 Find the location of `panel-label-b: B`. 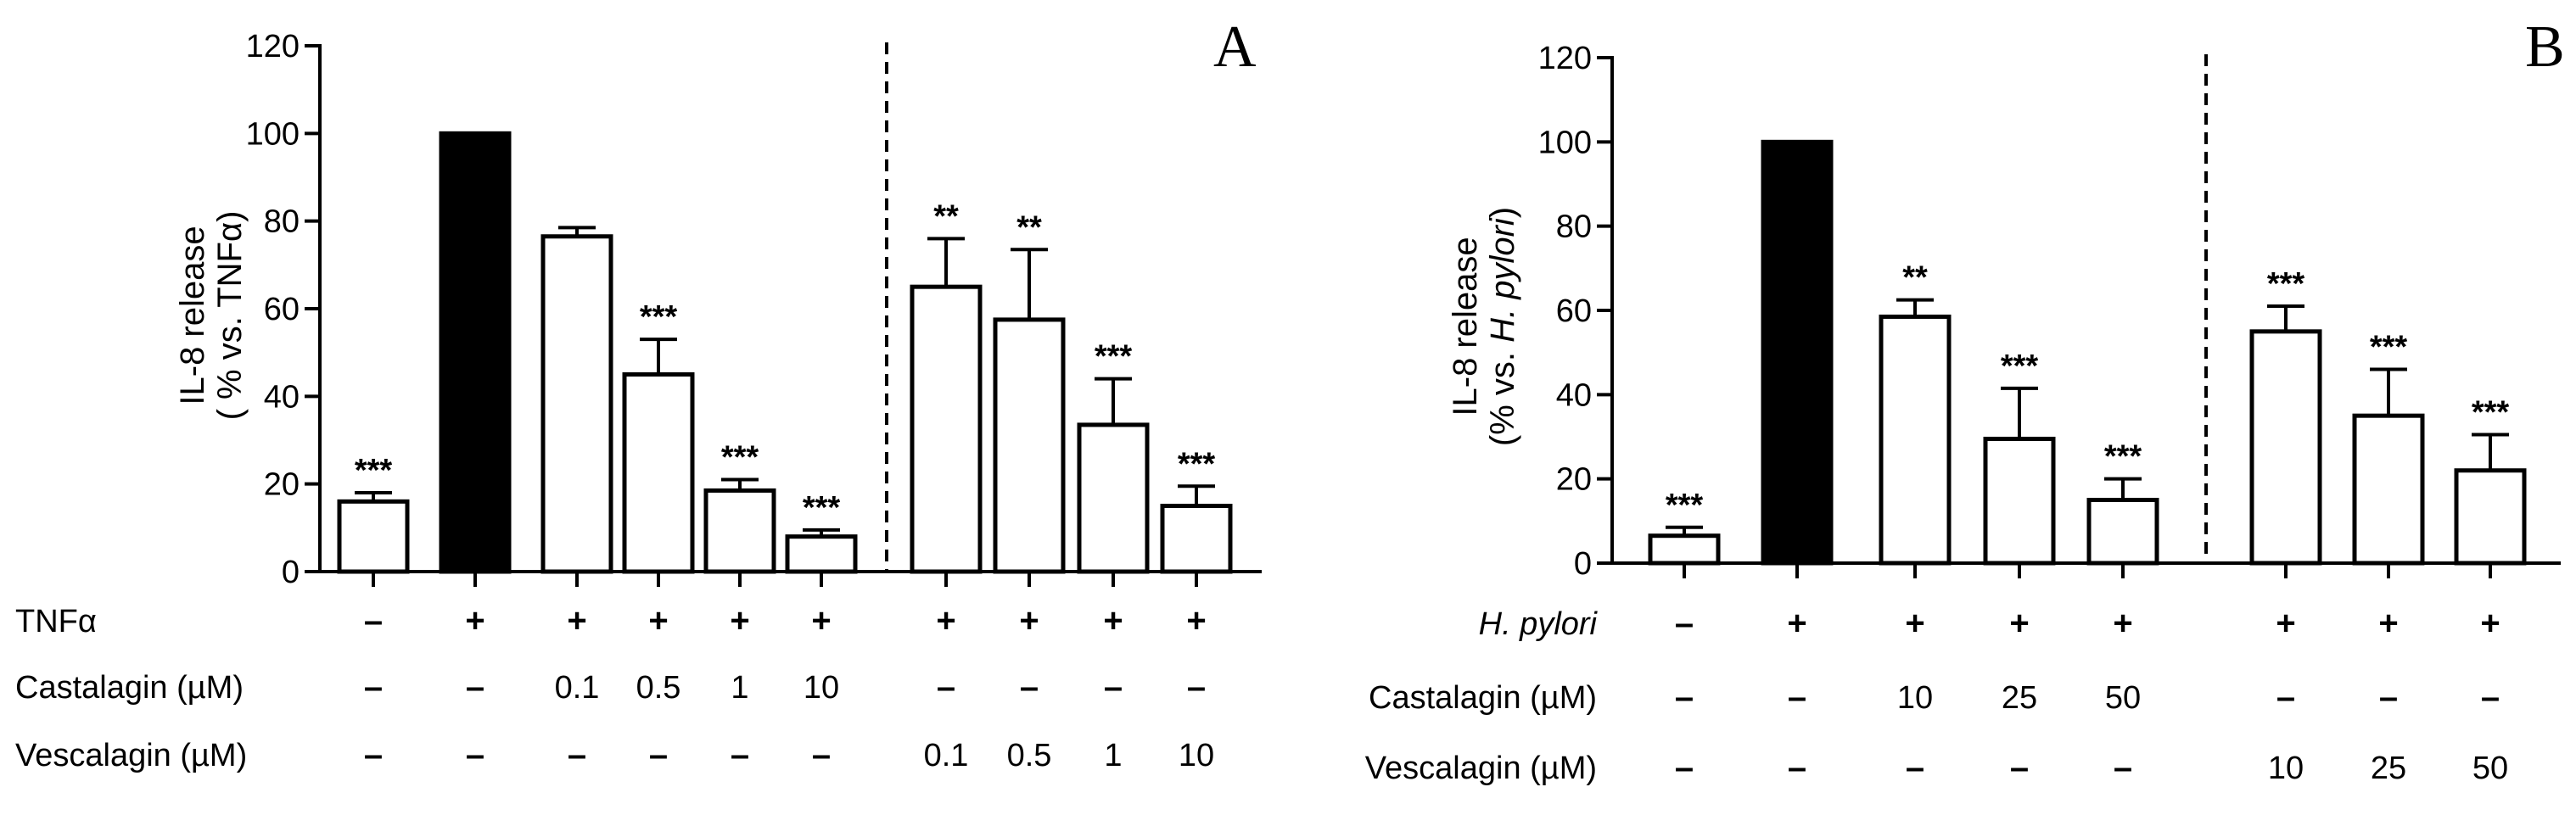

panel-label-b: B is located at coordinates (2545, 47).